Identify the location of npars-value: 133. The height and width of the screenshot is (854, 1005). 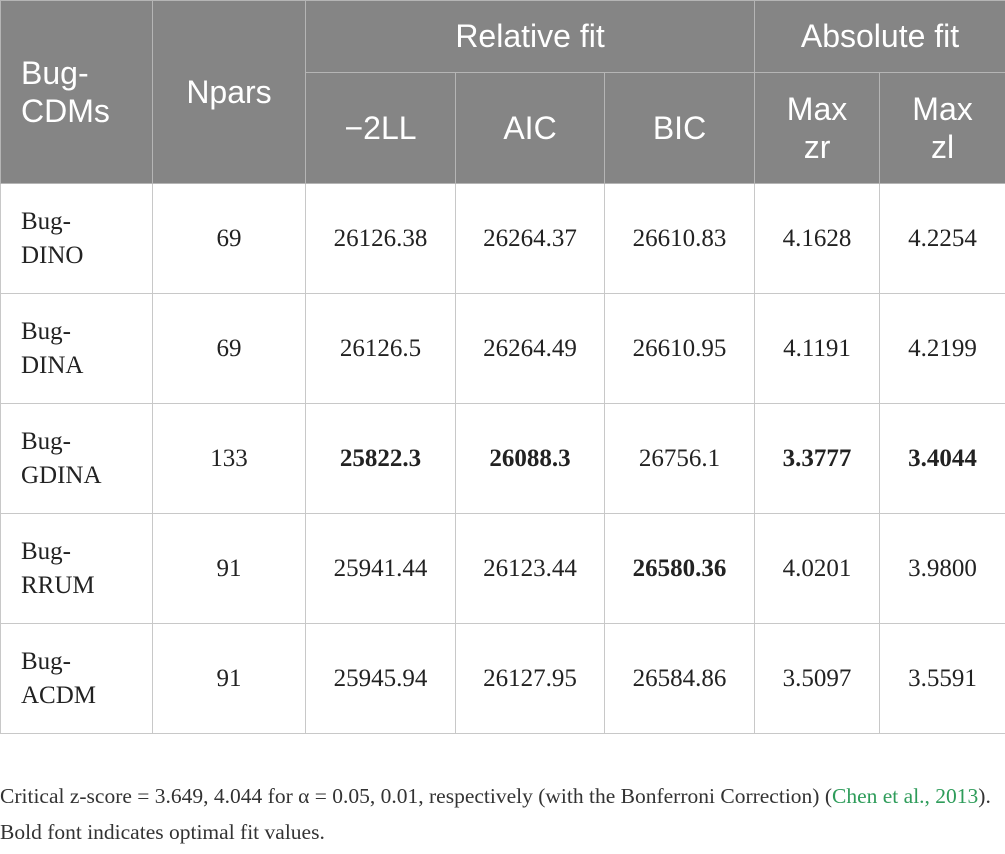
(229, 458).